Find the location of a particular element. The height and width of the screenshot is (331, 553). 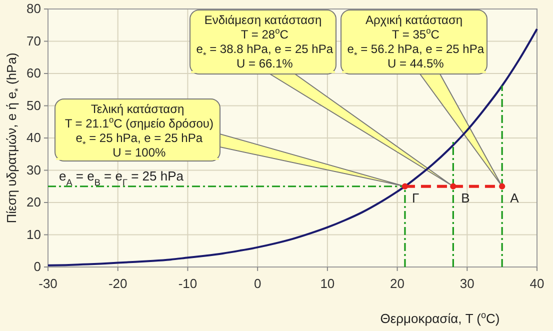

text: Αρχική κατάσταση T = 35$^{o}$C e$_{*}$ = 56.2 hPa, e = 25 hPa U = 44.5% is located at coordinates (415, 41).